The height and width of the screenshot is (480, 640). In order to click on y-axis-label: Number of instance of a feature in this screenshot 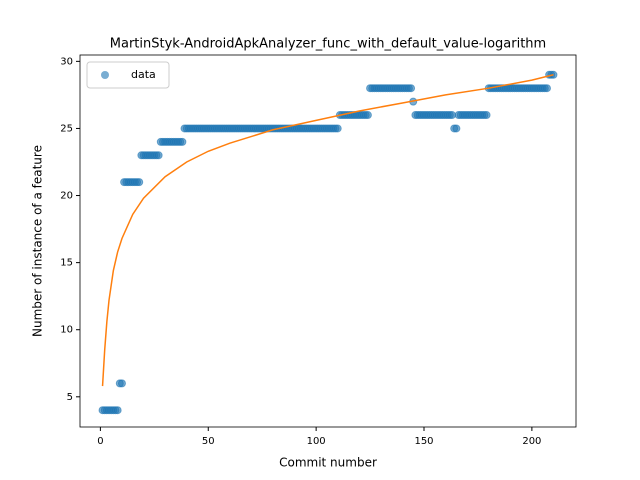, I will do `click(38, 241)`.